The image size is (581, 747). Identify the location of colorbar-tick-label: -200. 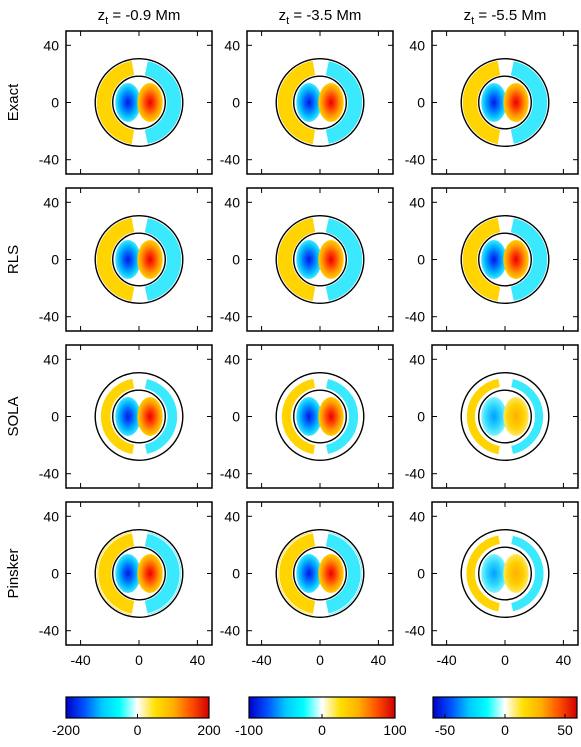
(66, 730).